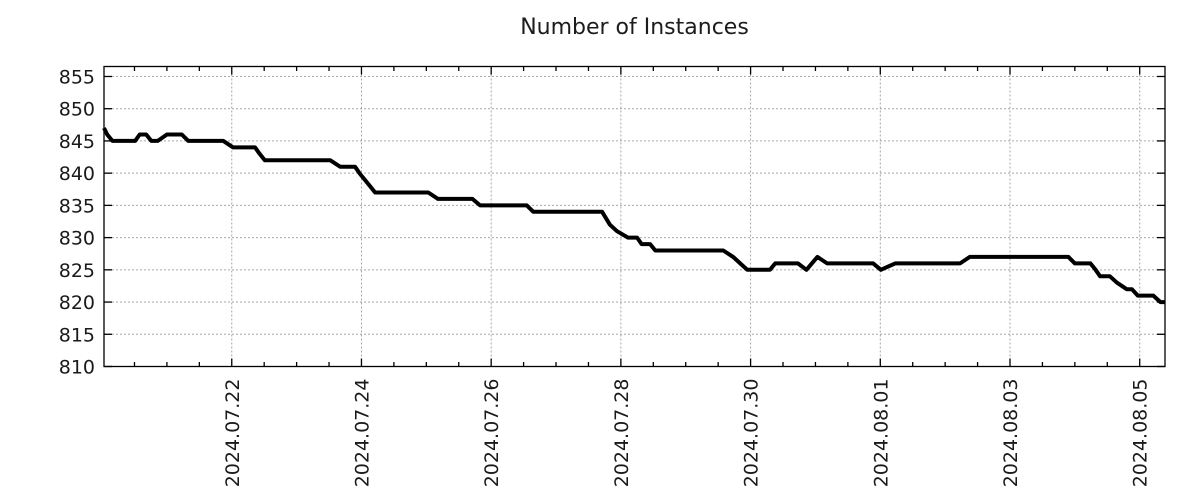 The height and width of the screenshot is (500, 1200). I want to click on svg-text: 2024.08.01, so click(881, 433).